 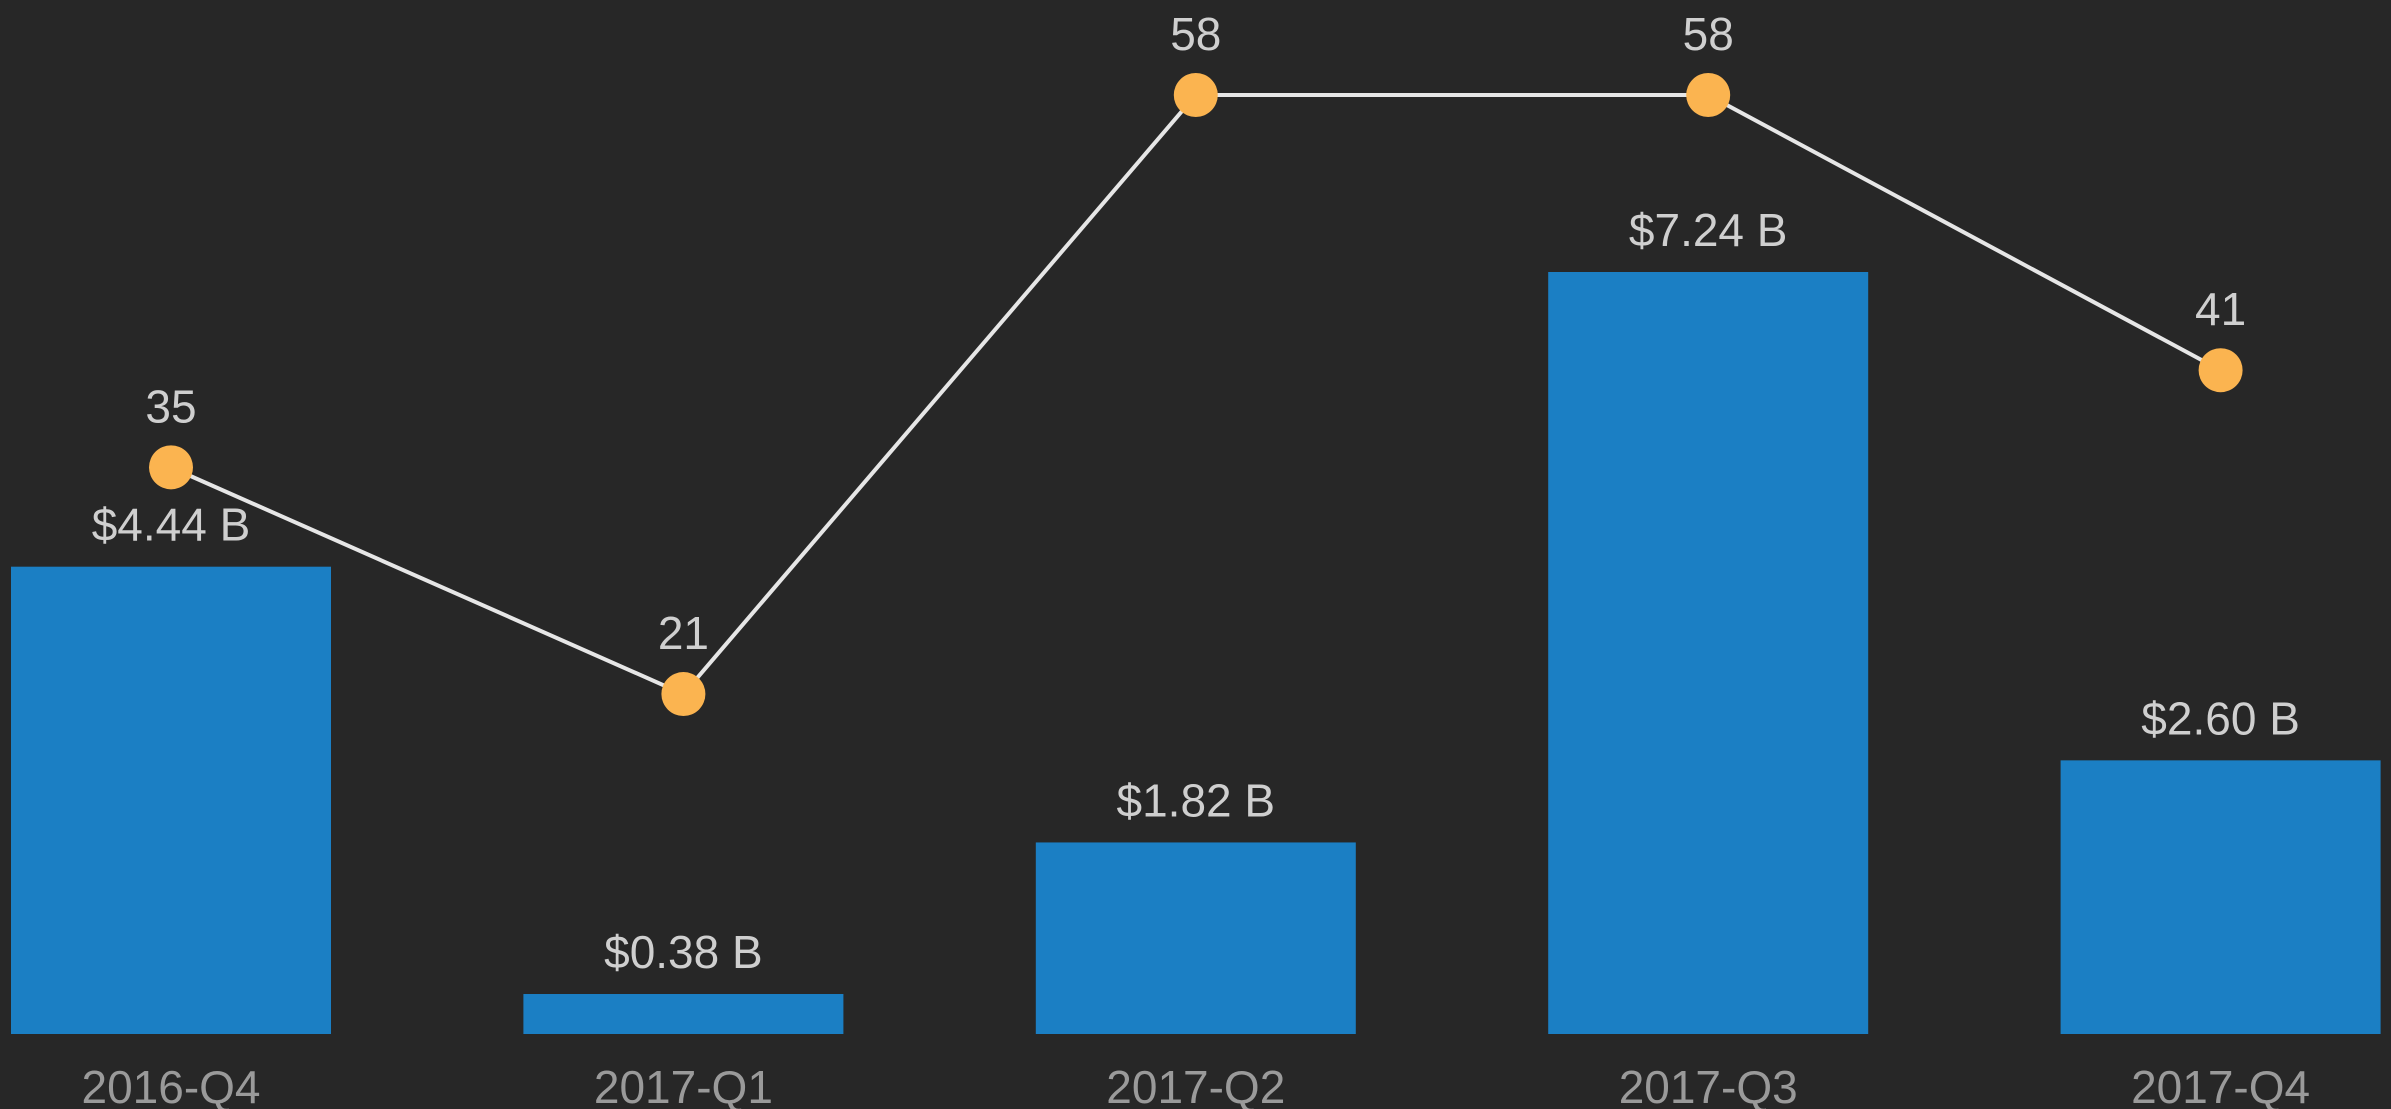 I want to click on bar-value-label: $1.82 B, so click(x=1196, y=800).